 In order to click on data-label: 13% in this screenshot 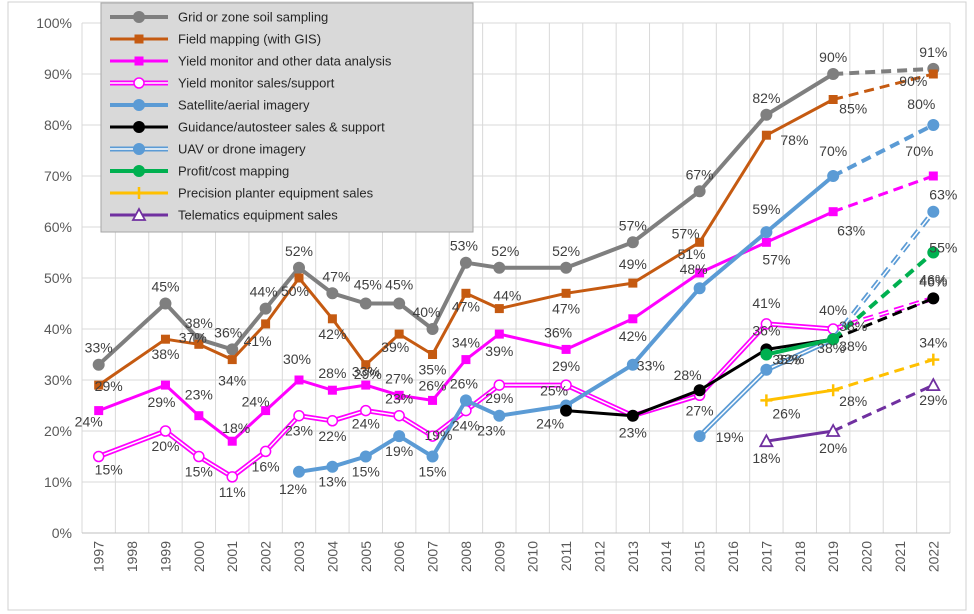, I will do `click(332, 482)`.